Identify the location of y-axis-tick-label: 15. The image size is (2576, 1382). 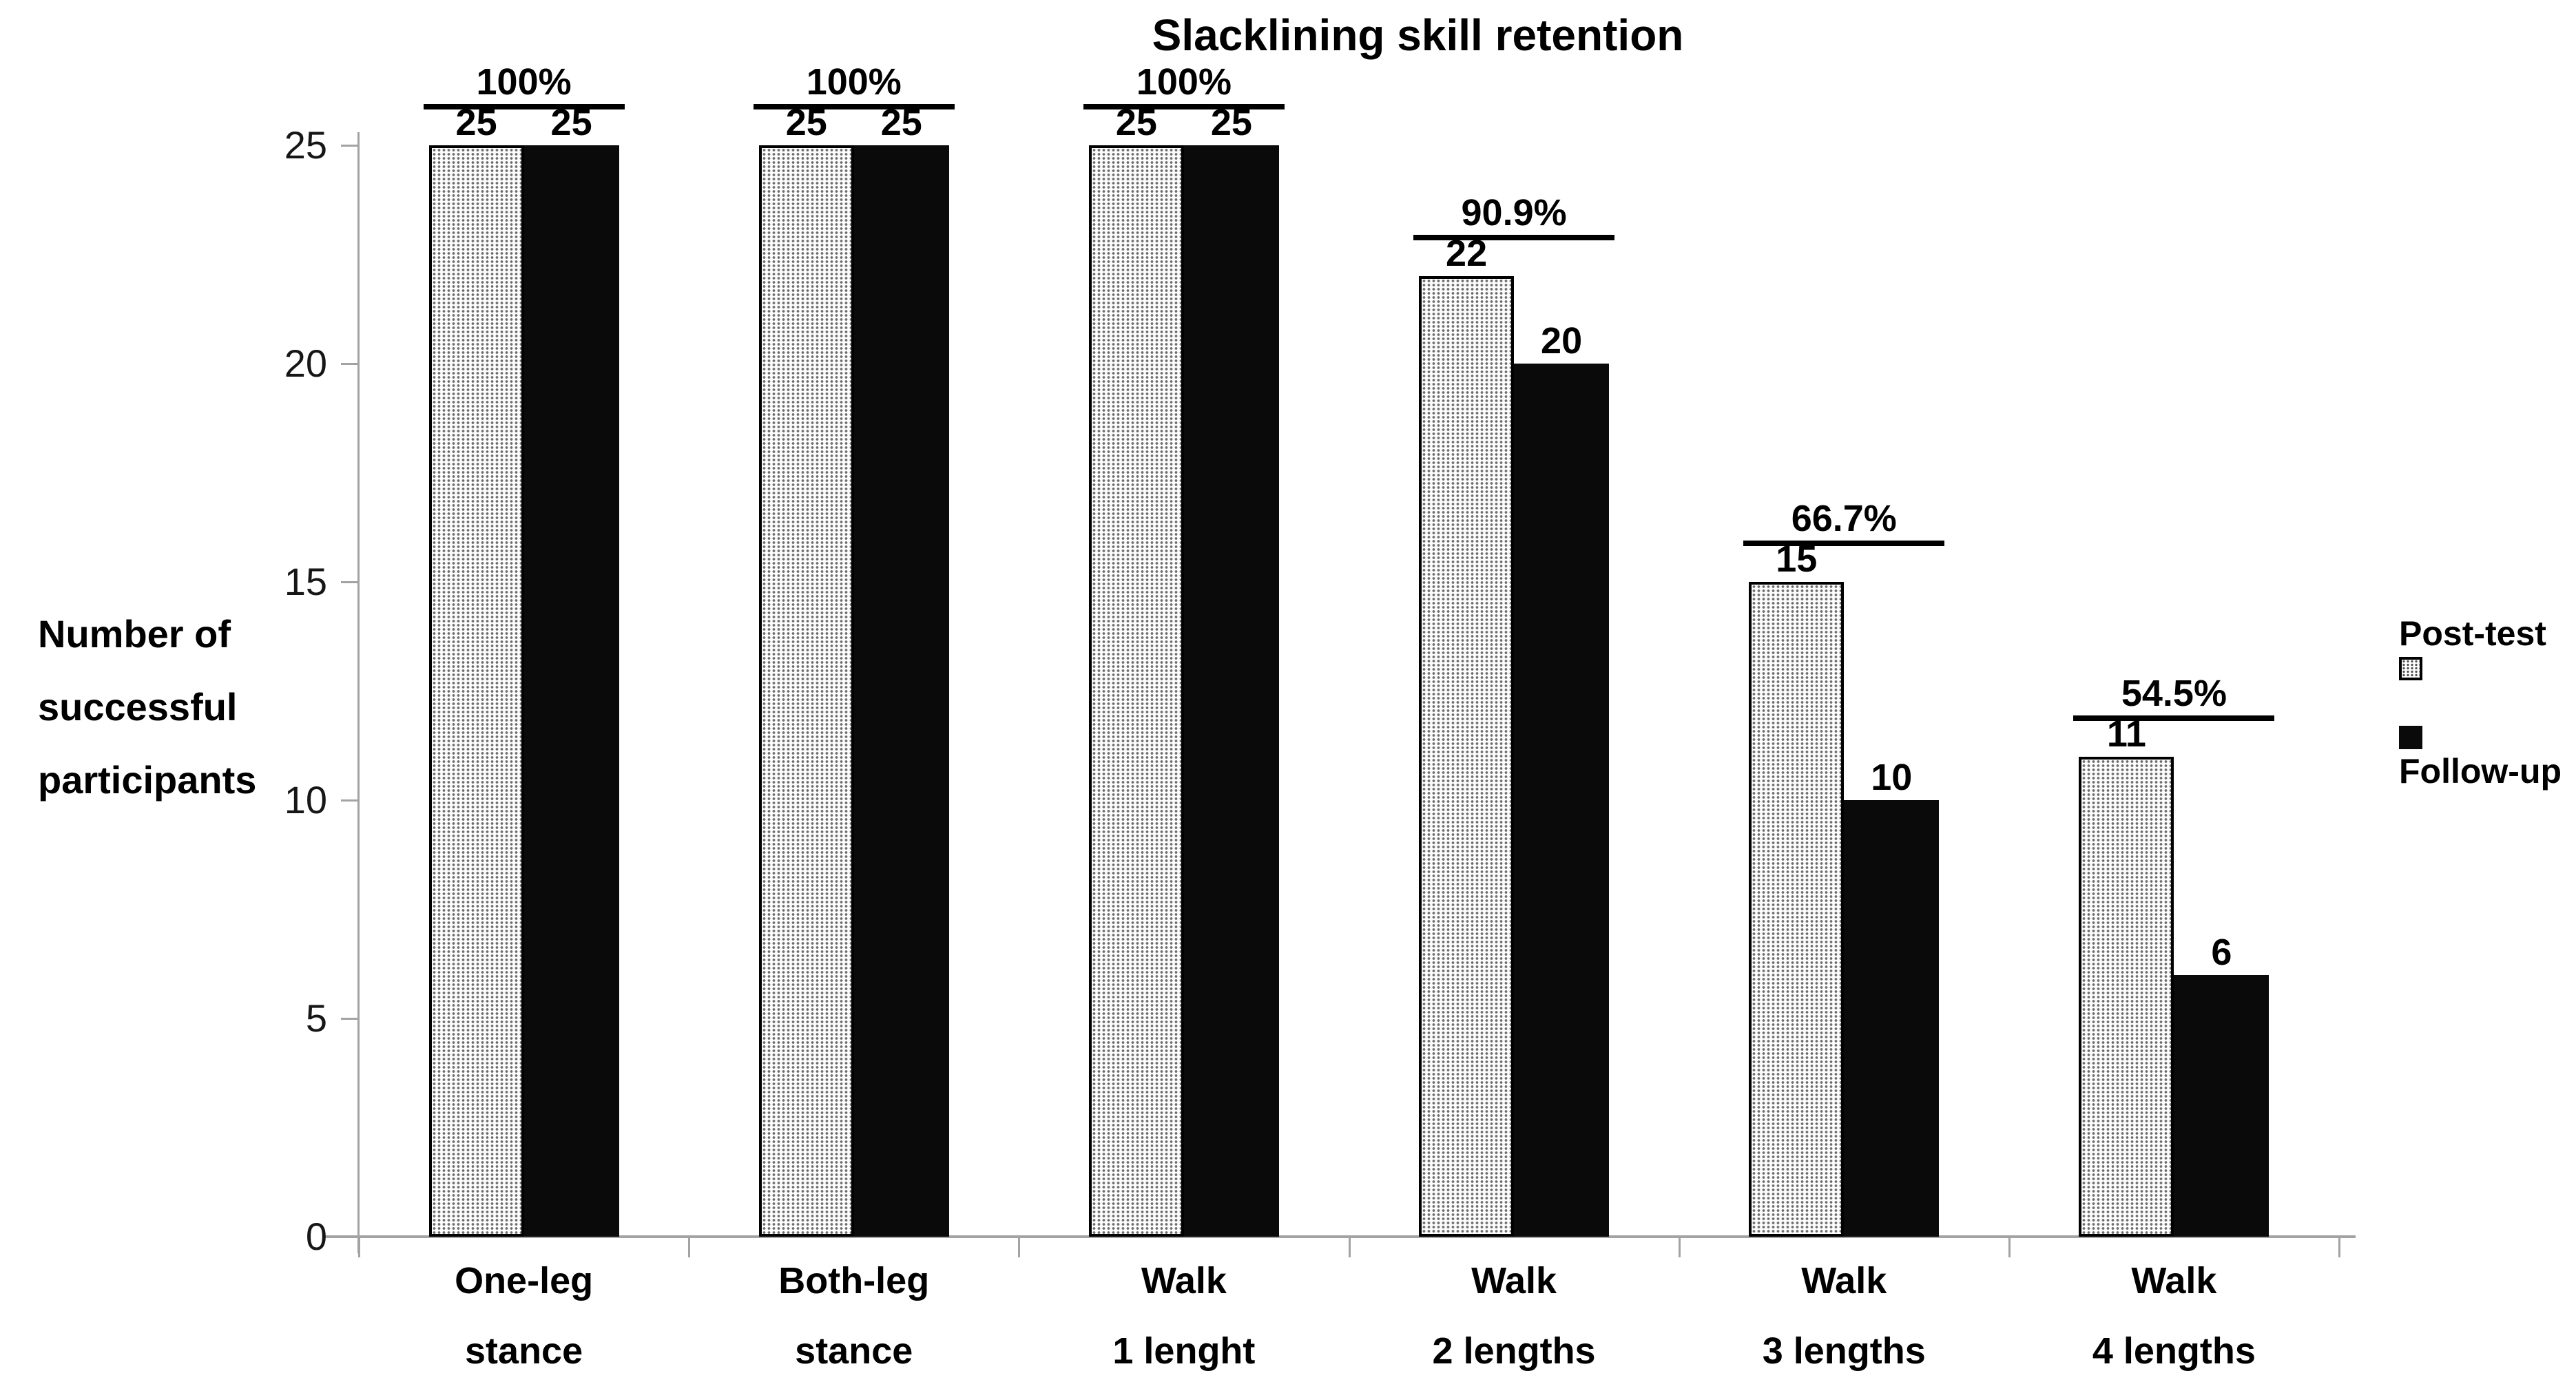
(305, 581).